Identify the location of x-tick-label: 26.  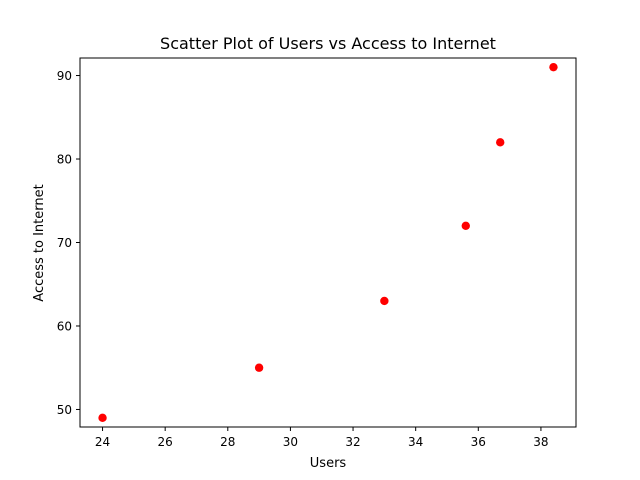
(165, 442).